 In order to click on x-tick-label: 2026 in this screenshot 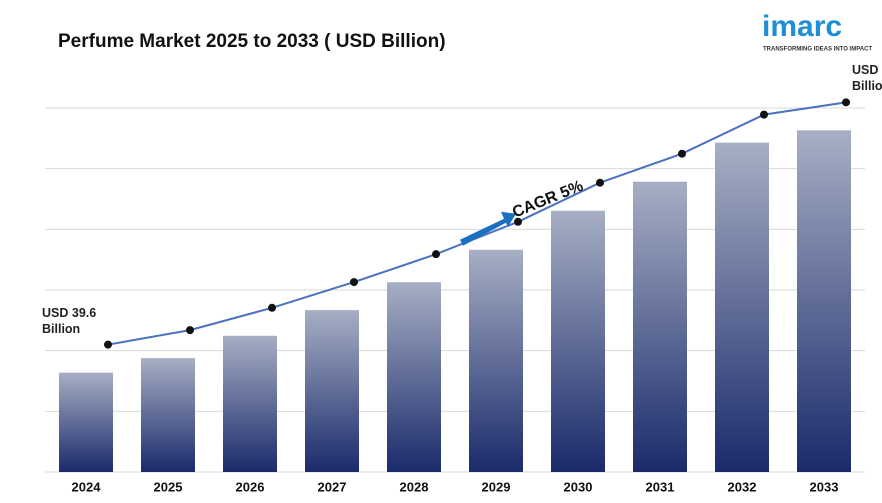, I will do `click(250, 486)`.